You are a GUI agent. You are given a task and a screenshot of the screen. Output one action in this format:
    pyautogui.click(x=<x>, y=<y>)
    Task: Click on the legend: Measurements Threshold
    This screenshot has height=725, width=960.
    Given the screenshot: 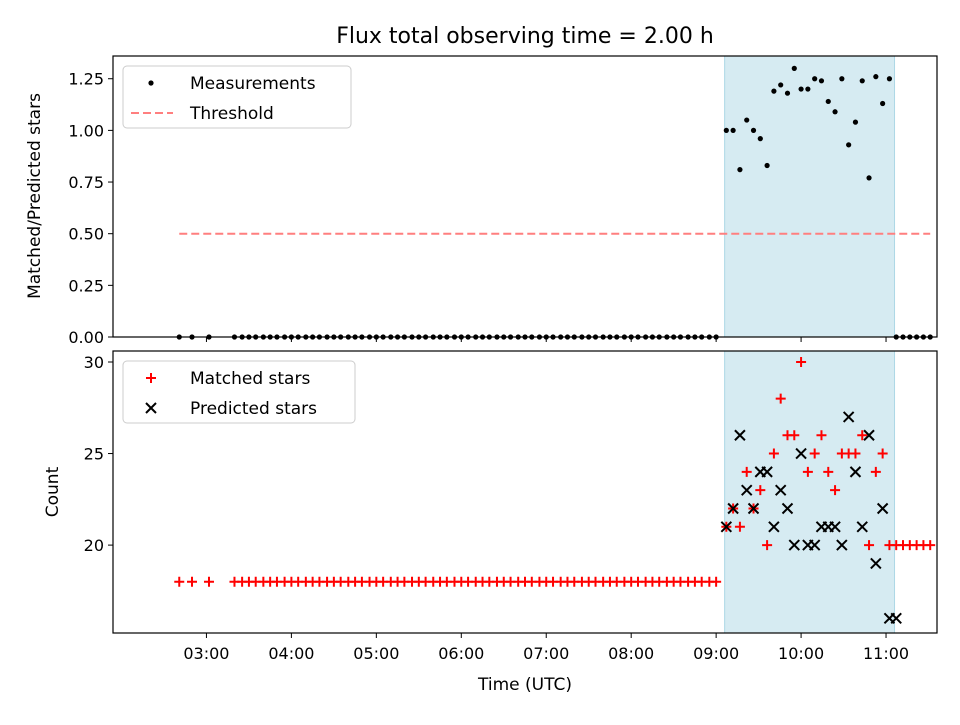 What is the action you would take?
    pyautogui.click(x=237, y=97)
    